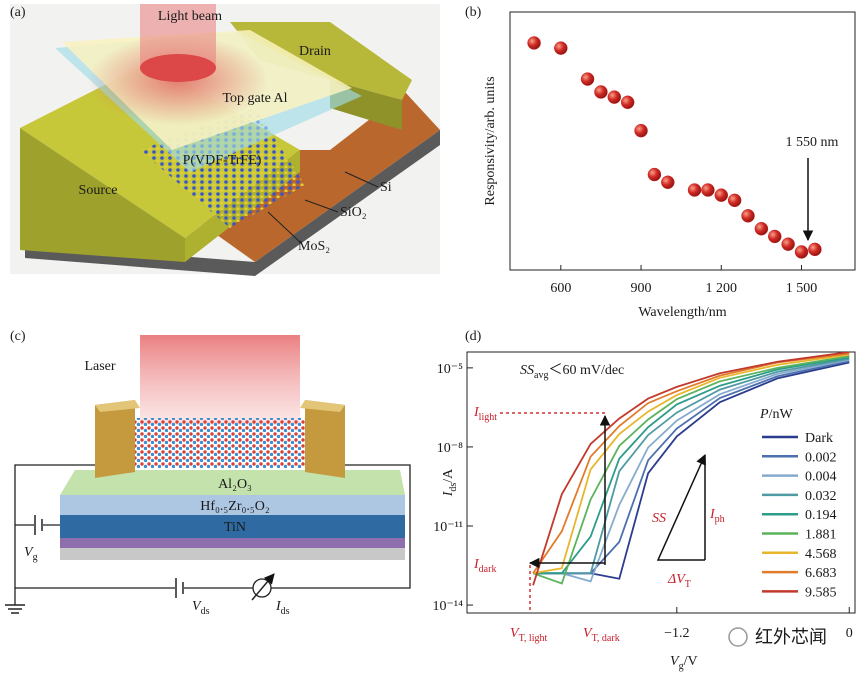 This screenshot has height=675, width=865. What do you see at coordinates (527, 370) in the screenshot?
I see `annotation-part: SS` at bounding box center [527, 370].